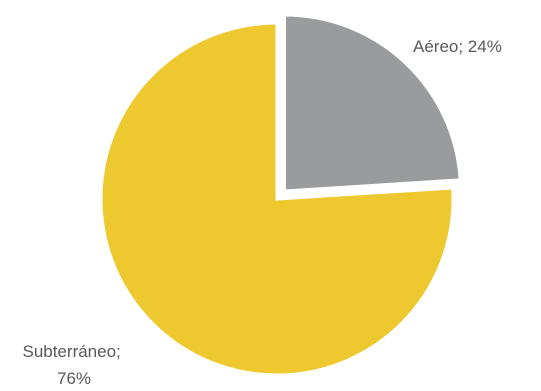 This screenshot has width=541, height=391. I want to click on label-subterraneo-name: Subterráneo;, so click(71, 351).